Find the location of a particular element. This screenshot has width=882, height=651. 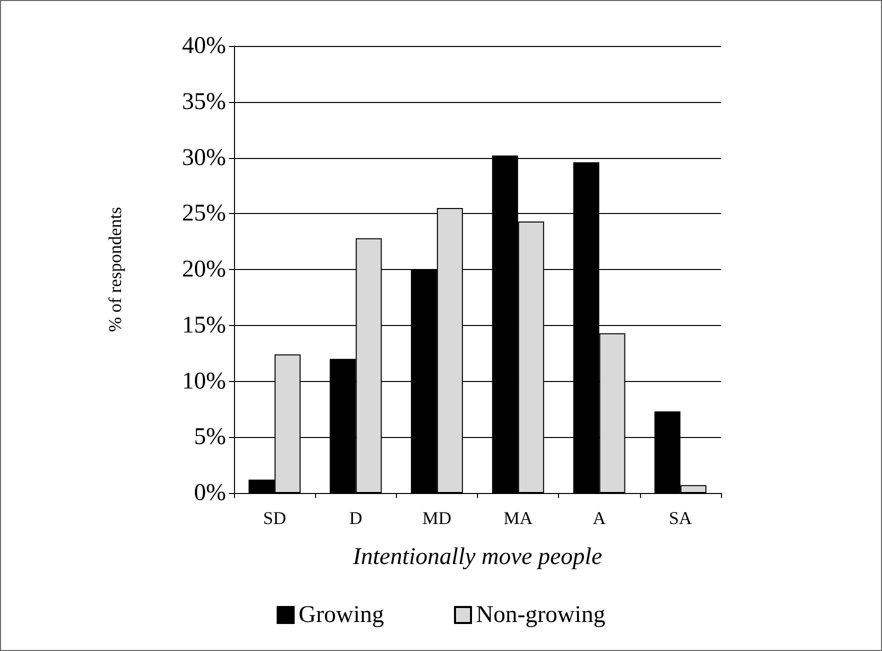

y-tick-label: 25% is located at coordinates (204, 213).